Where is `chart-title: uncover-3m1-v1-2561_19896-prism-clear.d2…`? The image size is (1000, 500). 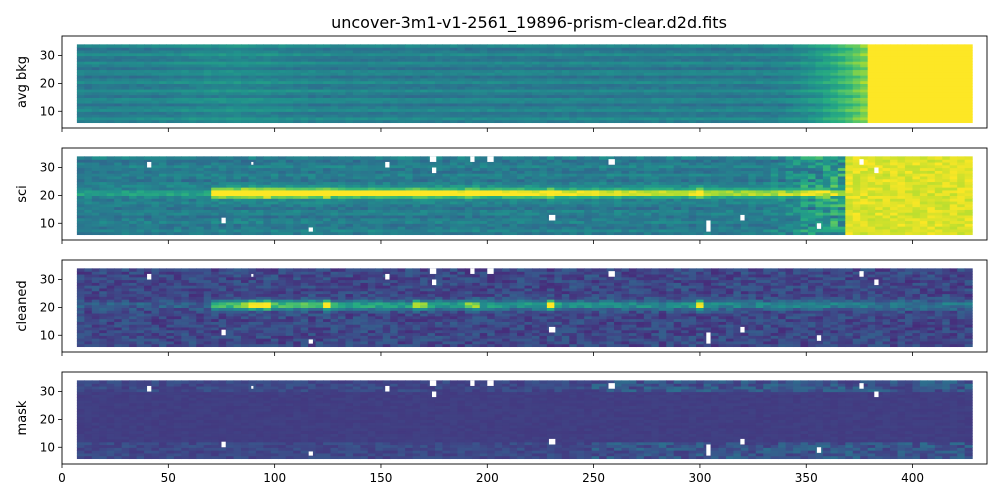 chart-title: uncover-3m1-v1-2561_19896-prism-clear.d2… is located at coordinates (529, 23).